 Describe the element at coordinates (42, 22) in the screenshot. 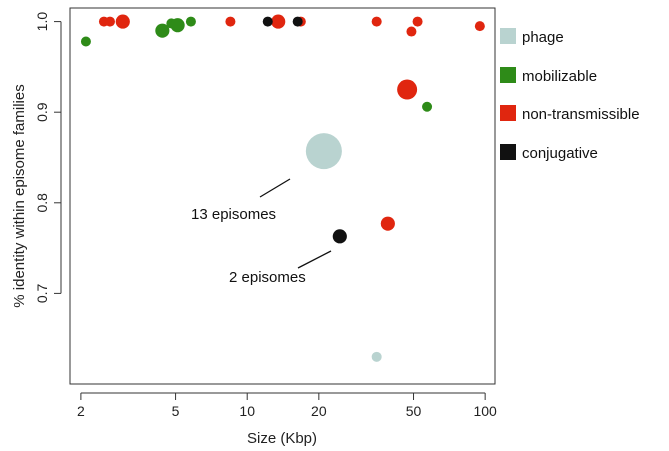

I see `y-tick-label: 1.0` at that location.